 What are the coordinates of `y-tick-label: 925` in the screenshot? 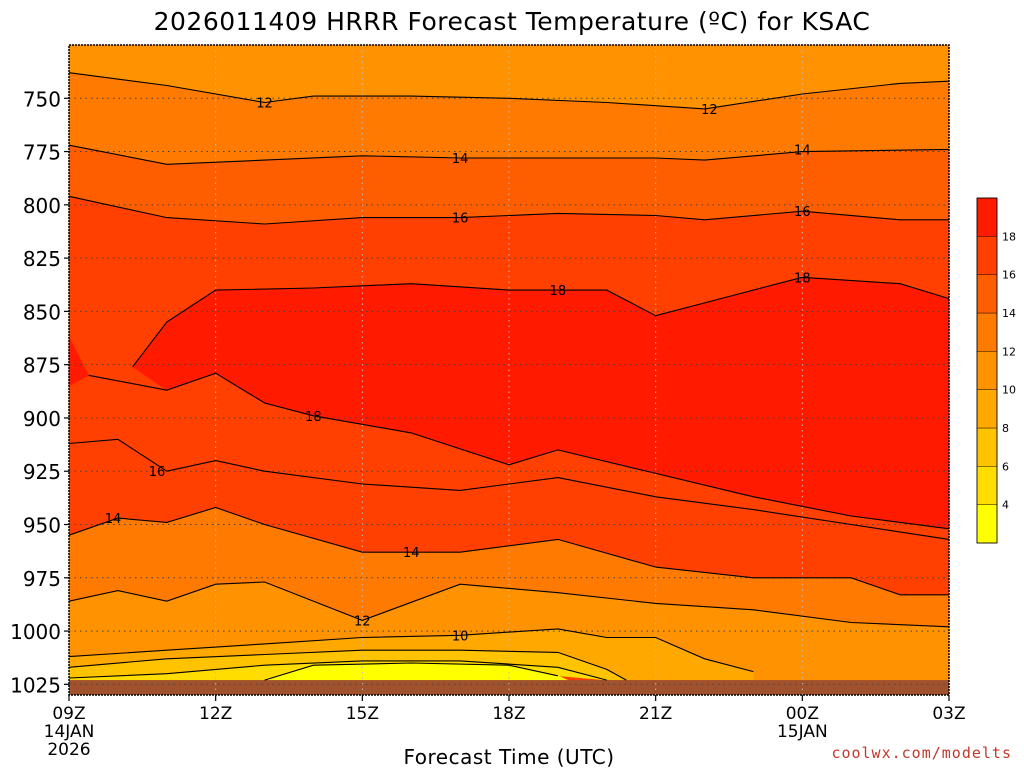 It's located at (42, 472).